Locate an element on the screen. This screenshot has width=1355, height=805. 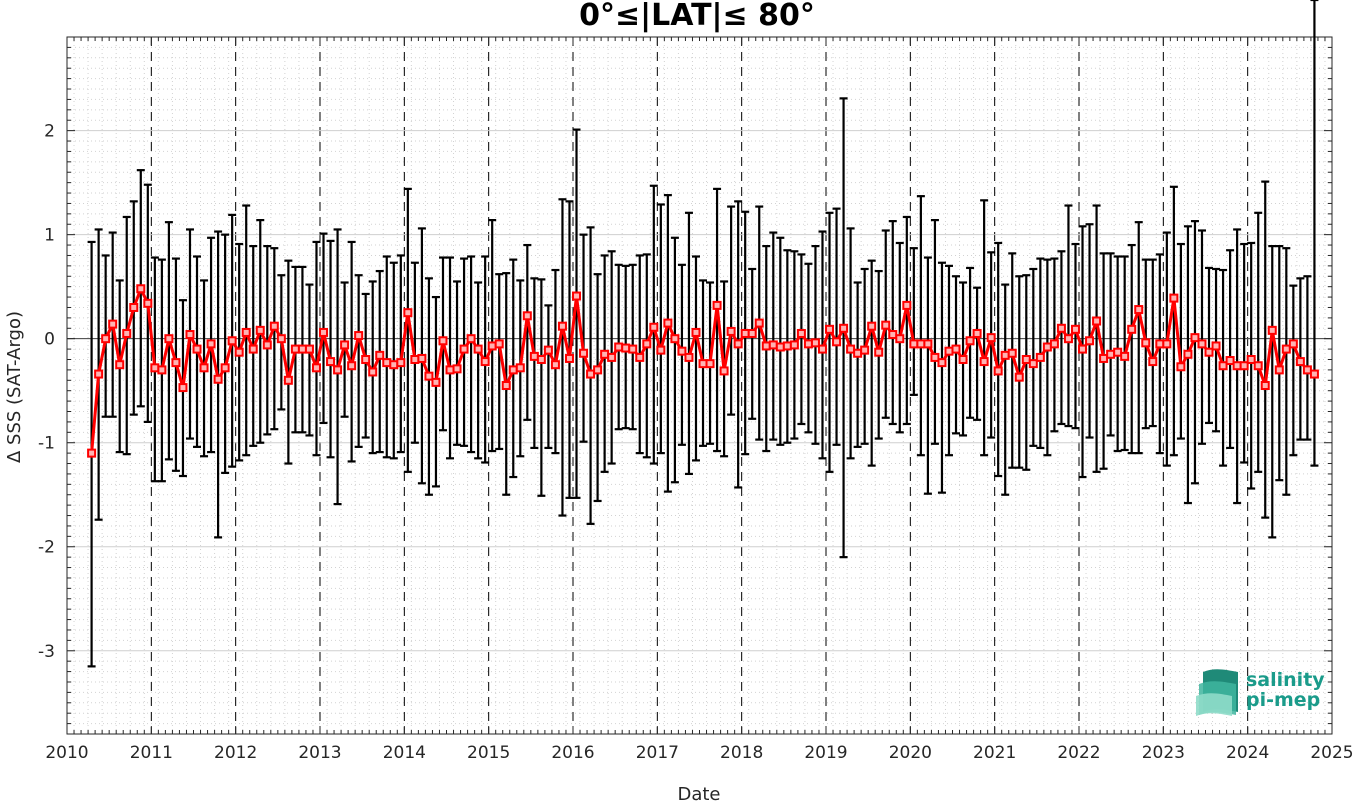
salinity-pi-mep-logo: salinity pi-mep is located at coordinates (1260, 692).